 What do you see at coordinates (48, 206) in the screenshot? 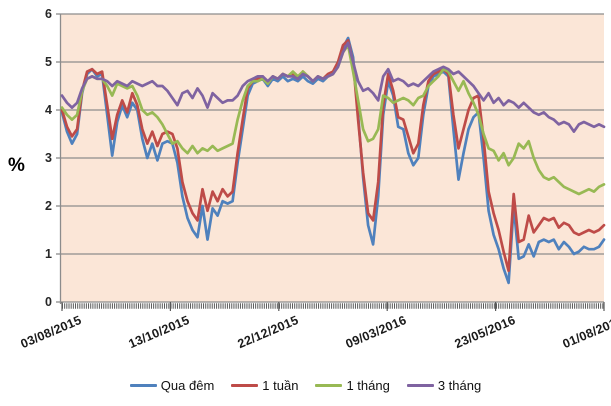
I see `y-tick-2: 2` at bounding box center [48, 206].